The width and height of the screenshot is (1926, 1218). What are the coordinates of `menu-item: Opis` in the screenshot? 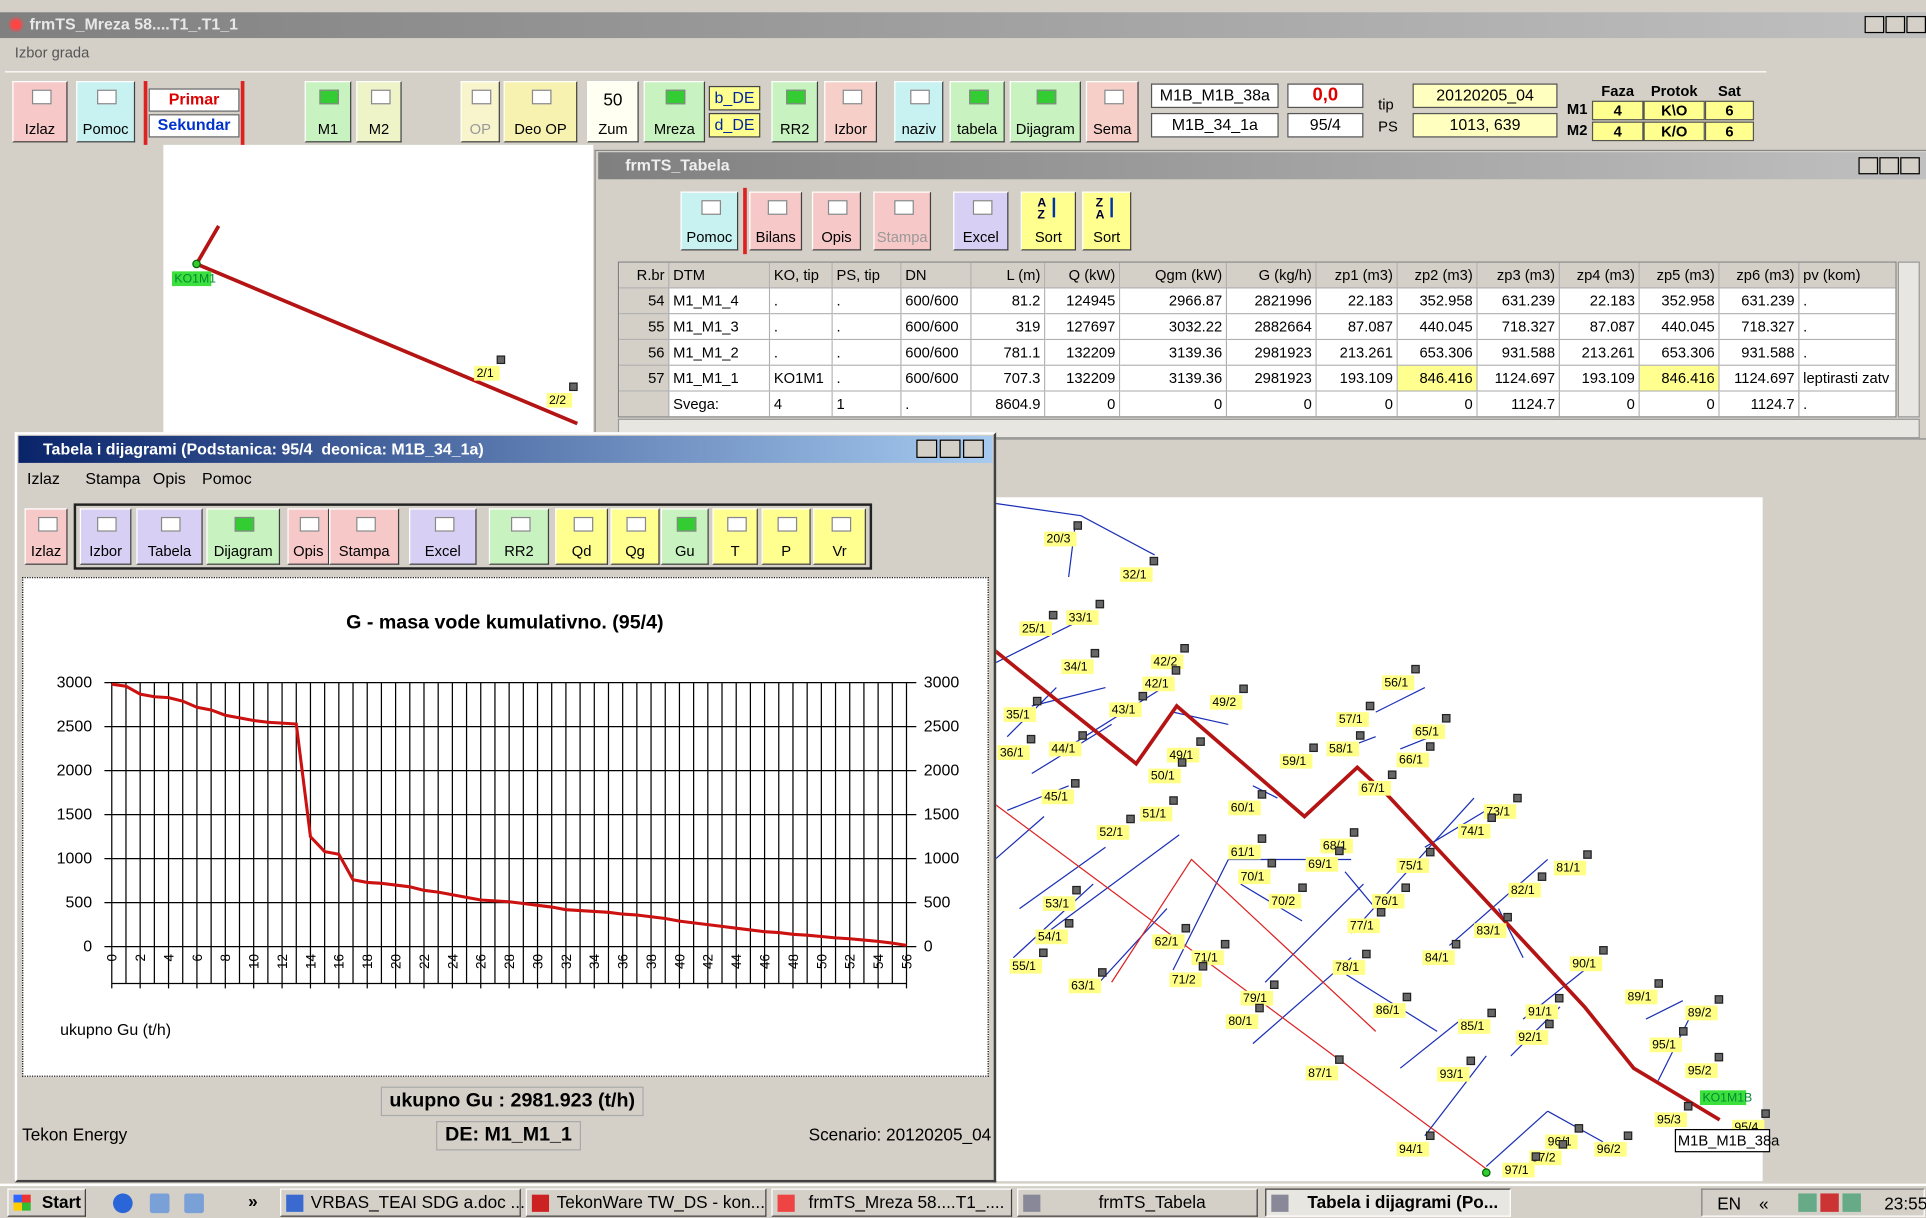 It's located at (169, 478).